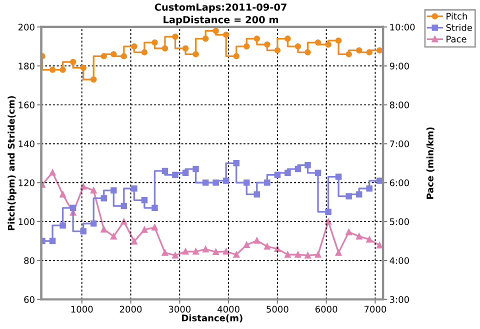 The width and height of the screenshot is (480, 329). I want to click on x-tick-label: 6000, so click(326, 309).